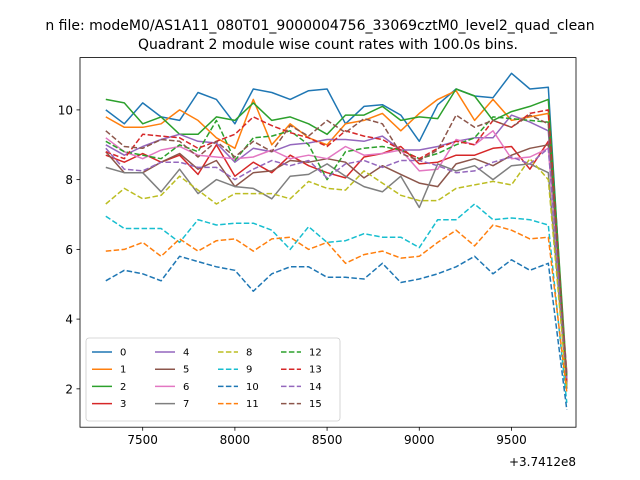 The width and height of the screenshot is (640, 480). What do you see at coordinates (186, 353) in the screenshot?
I see `legend-label-4: 4` at bounding box center [186, 353].